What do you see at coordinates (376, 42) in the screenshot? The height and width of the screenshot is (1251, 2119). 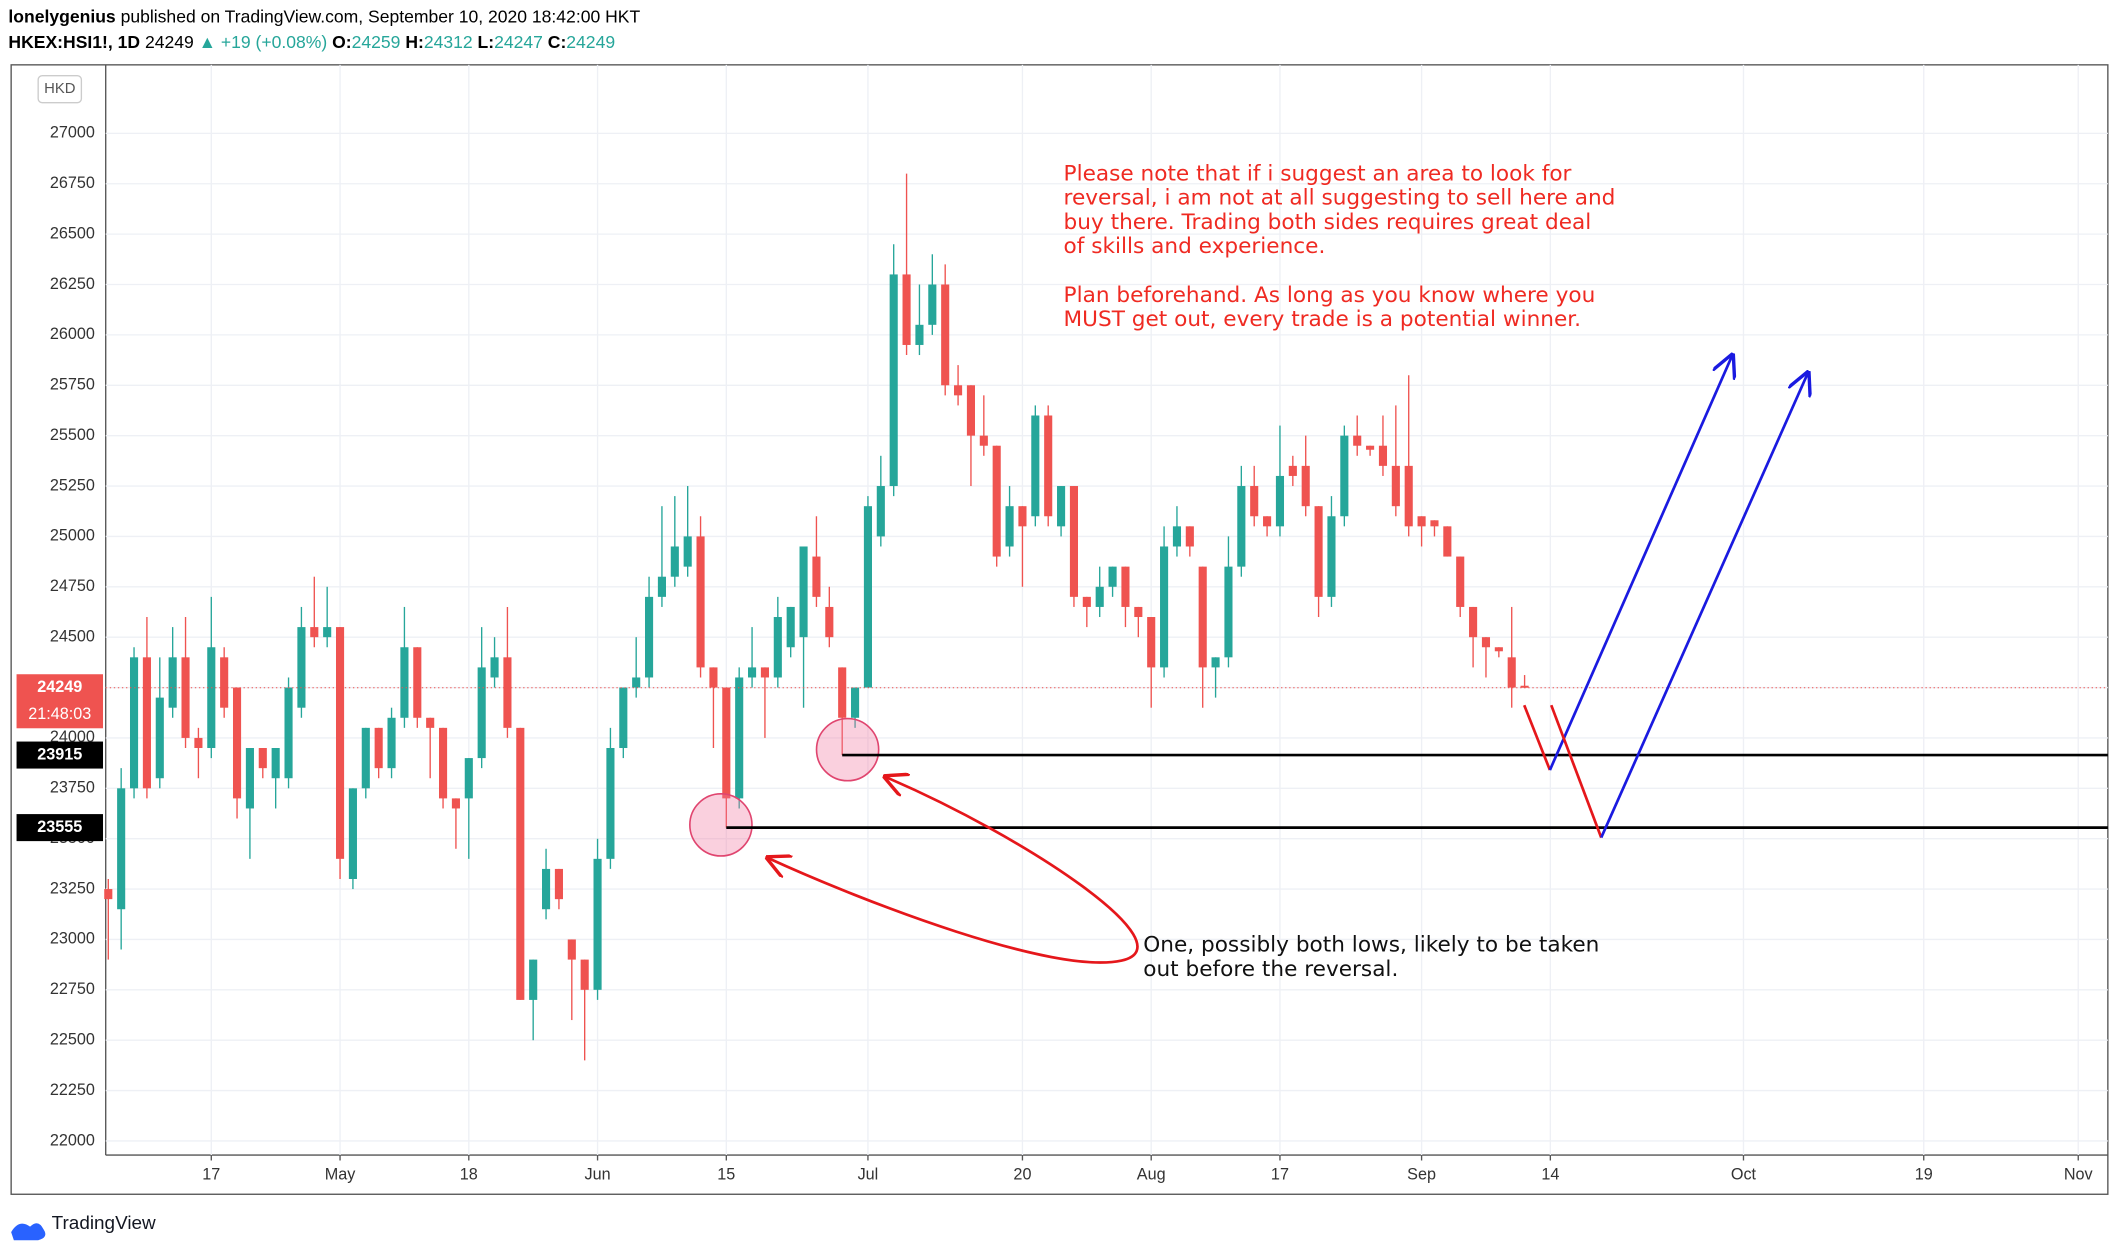 I see `o: 24259` at bounding box center [376, 42].